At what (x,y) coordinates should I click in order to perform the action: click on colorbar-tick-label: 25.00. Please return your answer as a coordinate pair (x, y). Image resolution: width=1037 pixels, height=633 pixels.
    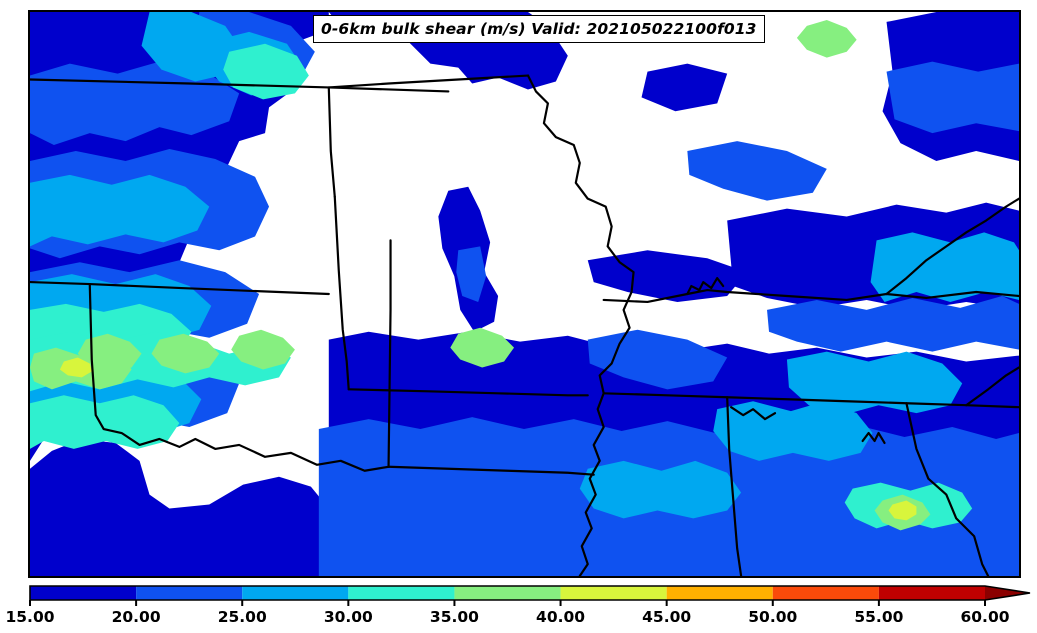
    Looking at the image, I should click on (242, 617).